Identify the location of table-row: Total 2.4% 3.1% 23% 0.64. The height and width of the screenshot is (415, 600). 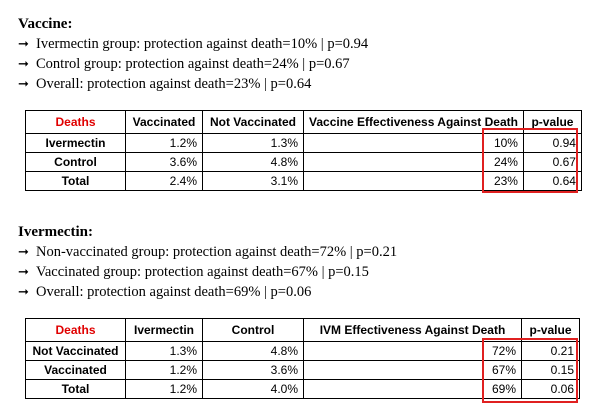
(303, 181).